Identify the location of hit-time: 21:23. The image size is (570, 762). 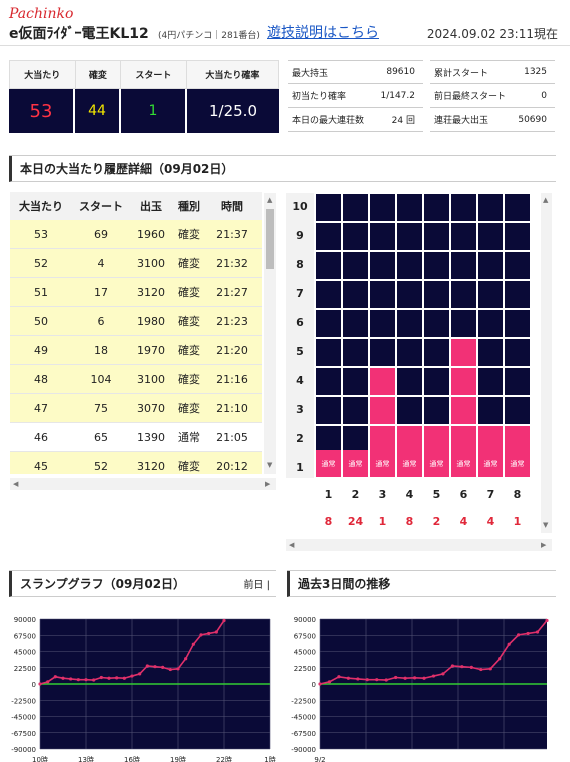
(232, 321).